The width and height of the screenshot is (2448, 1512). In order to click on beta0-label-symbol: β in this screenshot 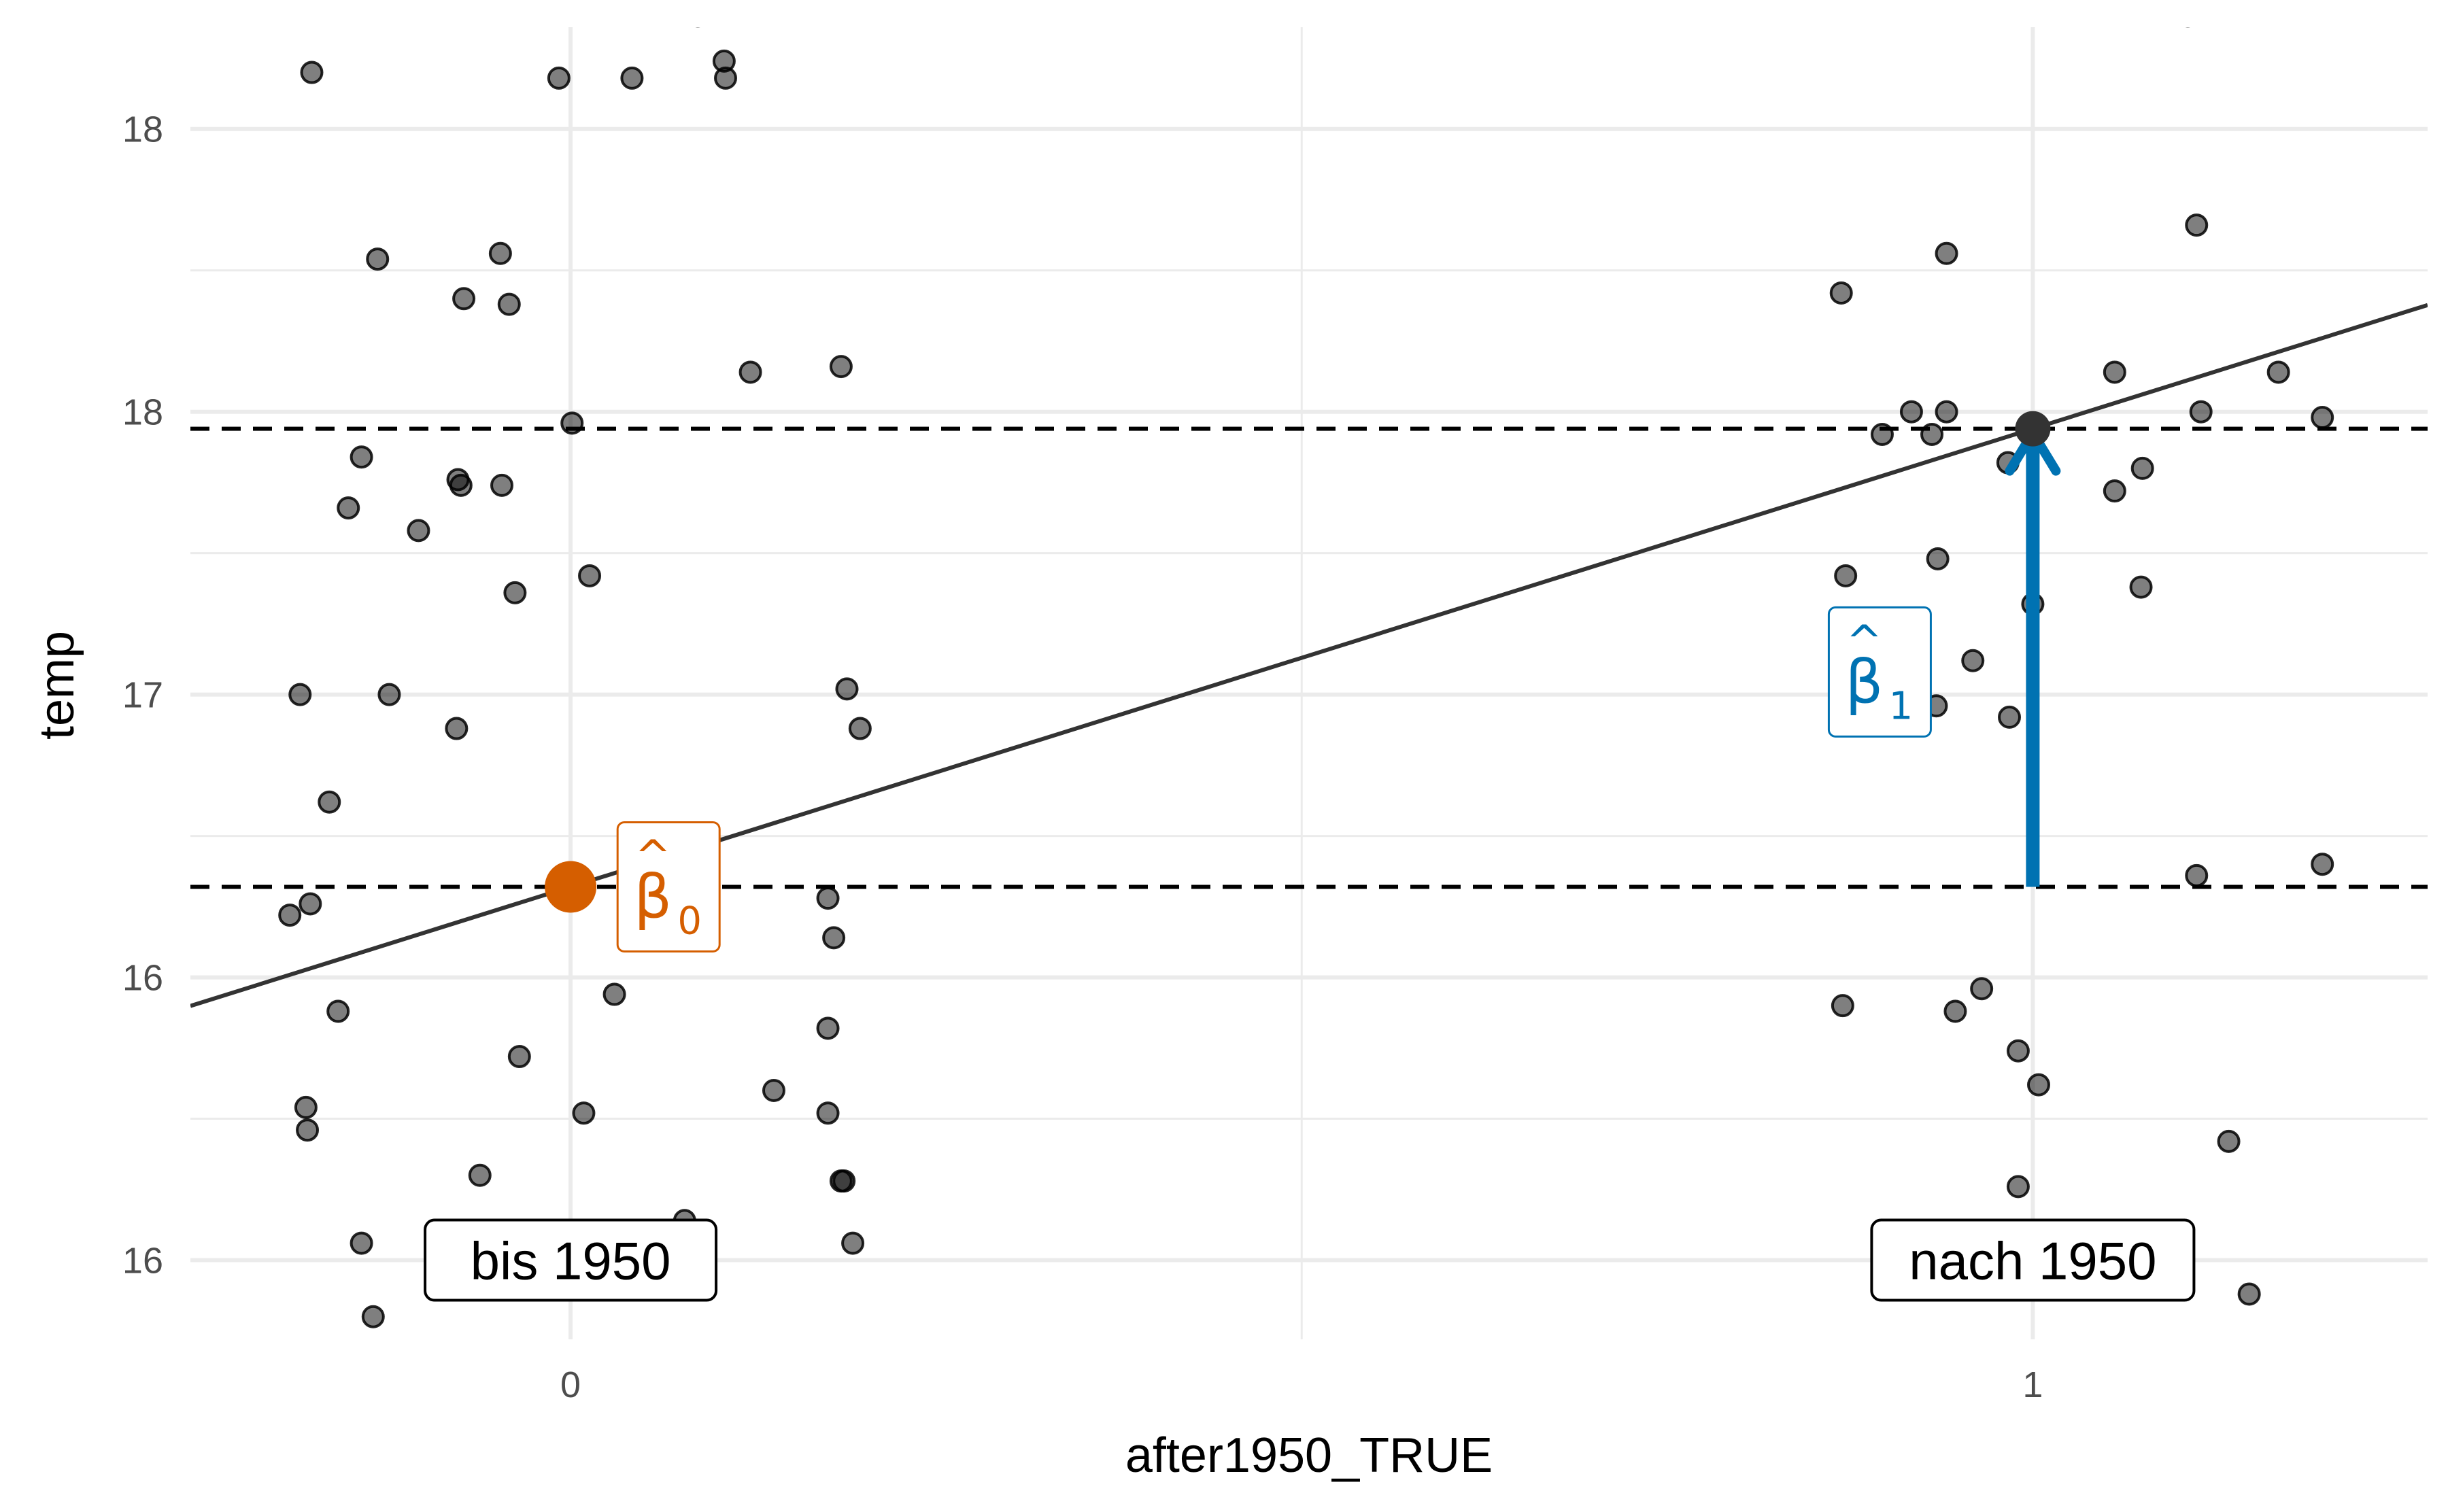, I will do `click(653, 896)`.